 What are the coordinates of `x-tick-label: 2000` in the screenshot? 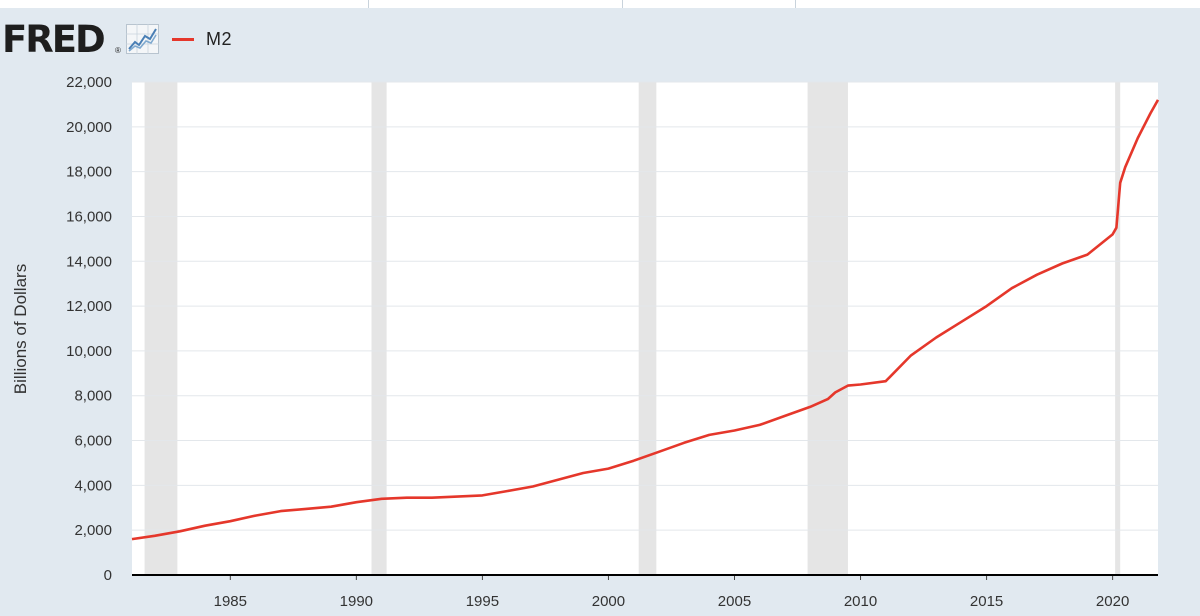 It's located at (608, 601).